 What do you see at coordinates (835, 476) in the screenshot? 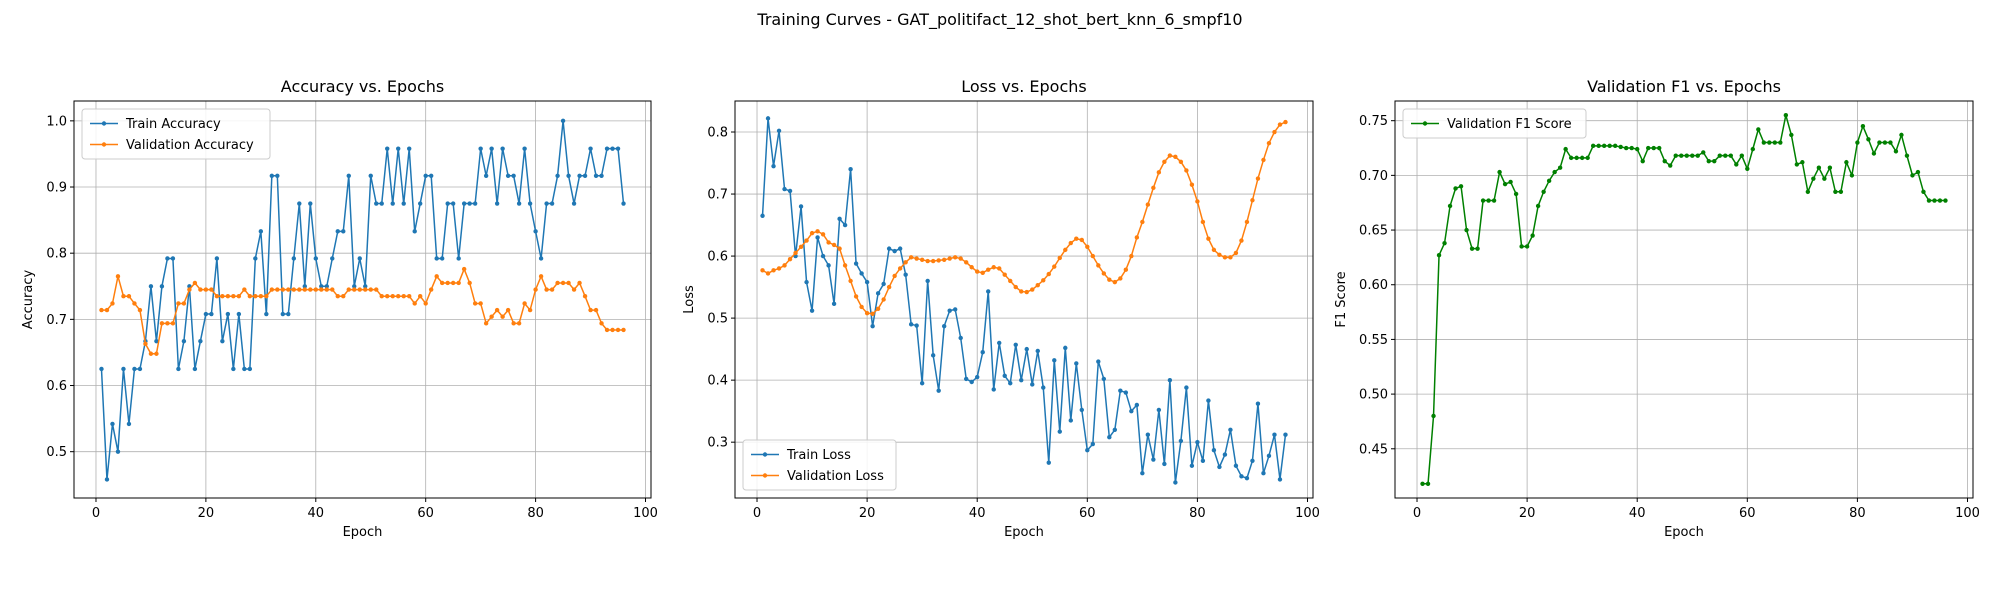
I see `legend-label: Validation Loss` at bounding box center [835, 476].